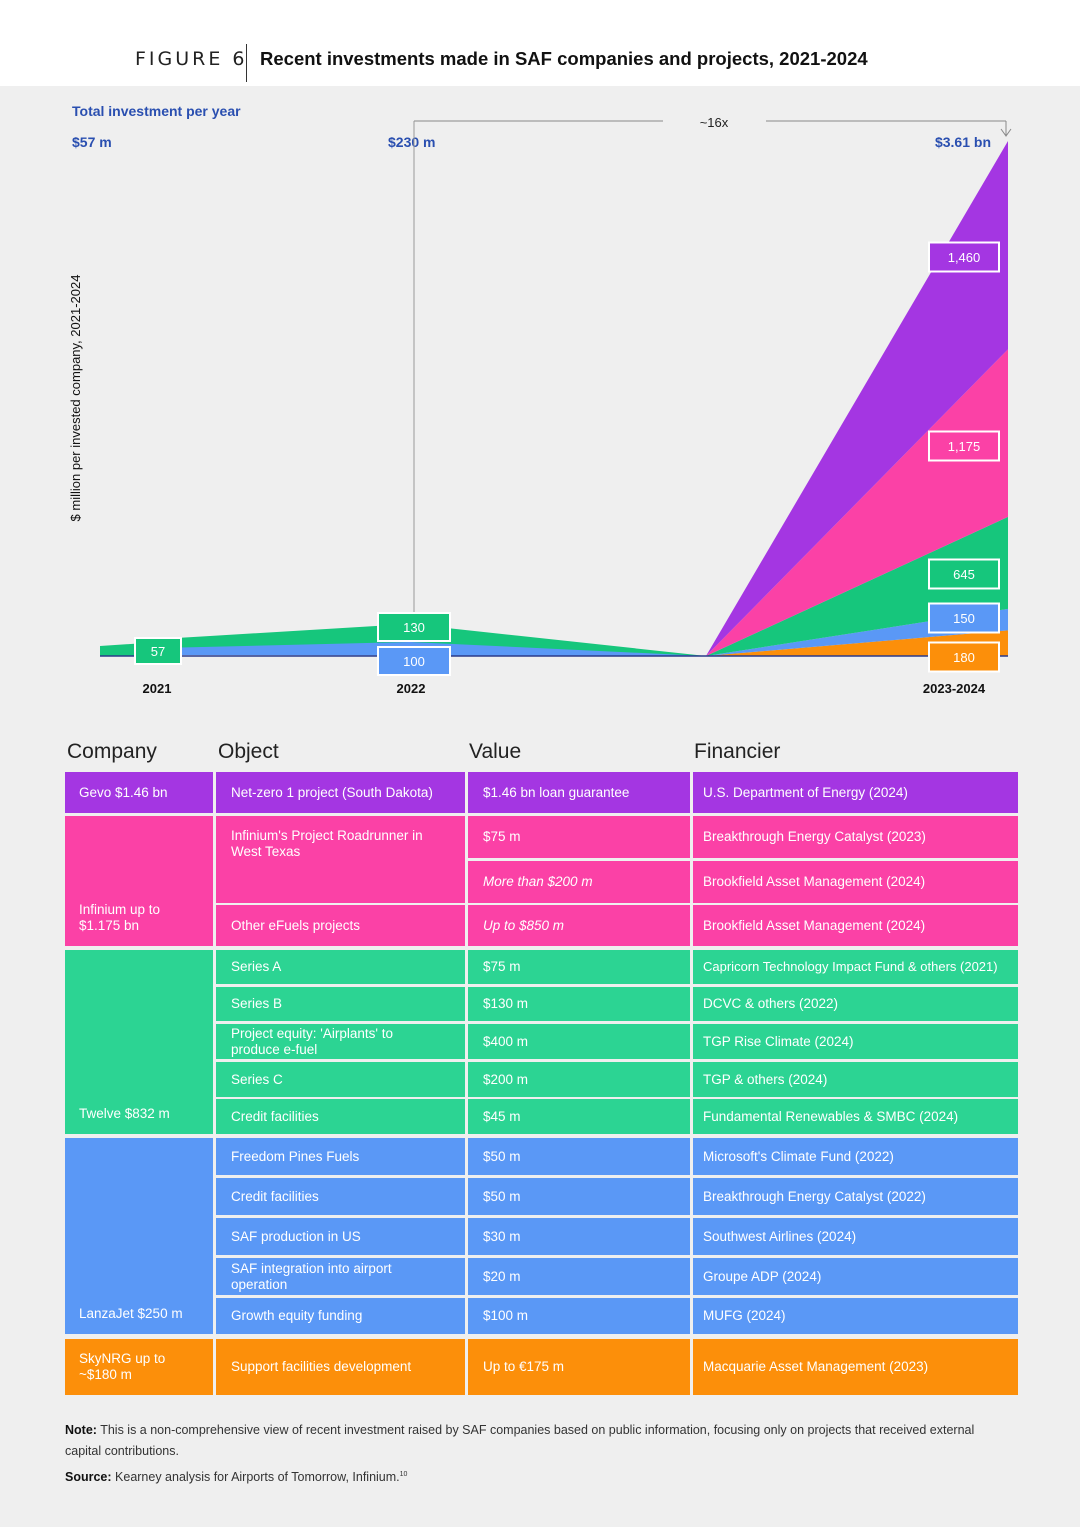 The width and height of the screenshot is (1080, 1527). Describe the element at coordinates (506, 1003) in the screenshot. I see `cell-text: $130 m` at that location.